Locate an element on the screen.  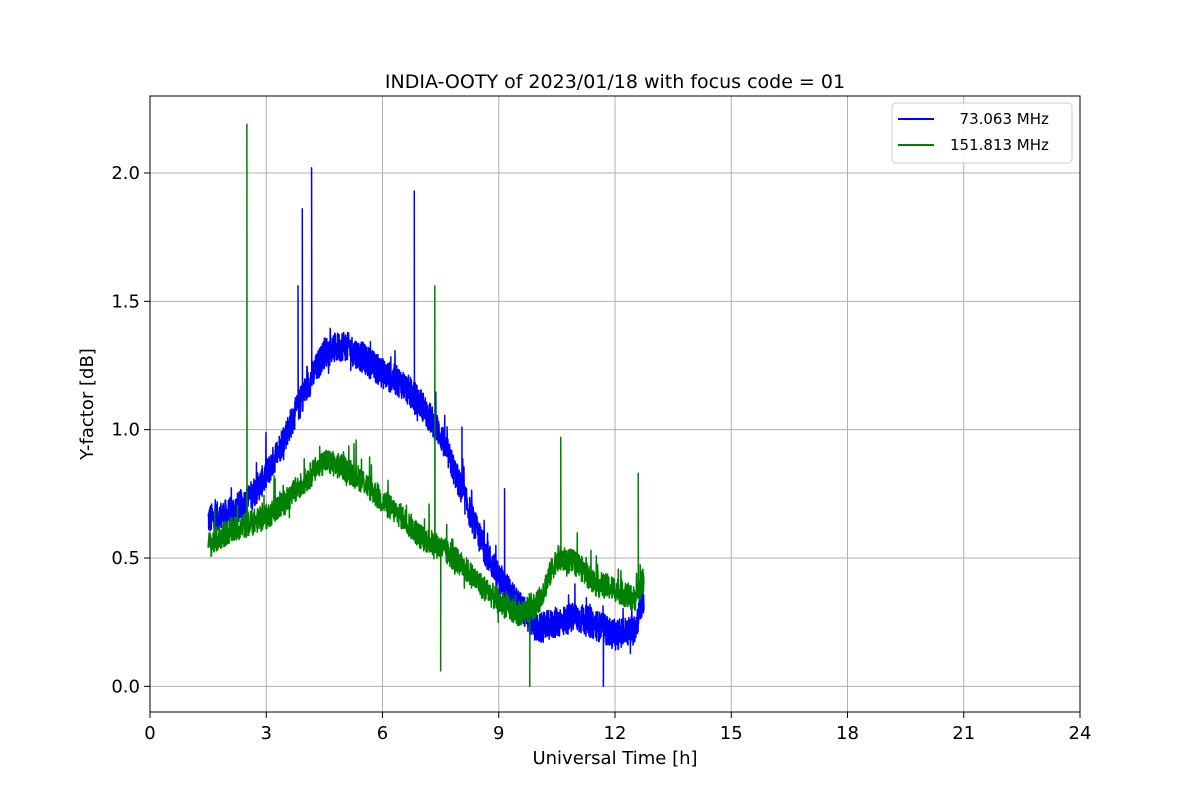
x-tick-label: 18 is located at coordinates (847, 733).